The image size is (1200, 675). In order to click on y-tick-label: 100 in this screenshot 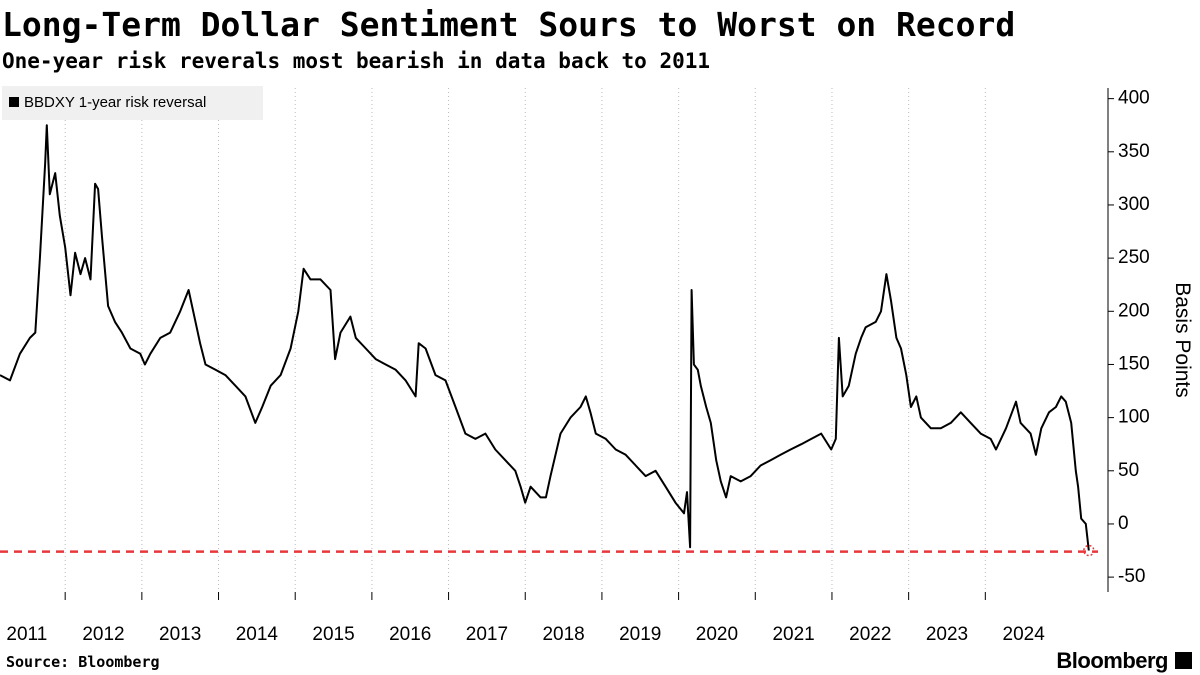, I will do `click(1134, 417)`.